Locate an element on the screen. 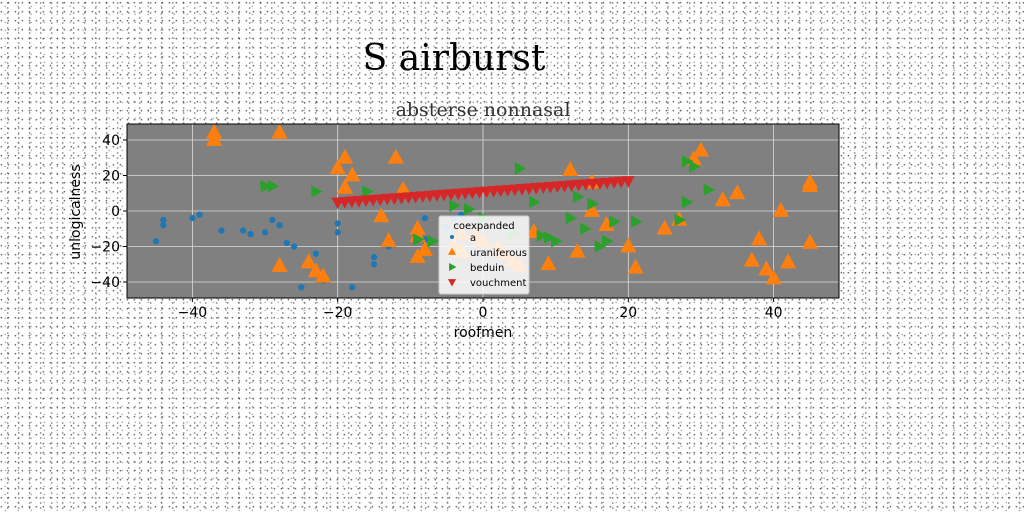 Image resolution: width=1024 pixels, height=512 pixels. legend-marker-beduin is located at coordinates (453, 267).